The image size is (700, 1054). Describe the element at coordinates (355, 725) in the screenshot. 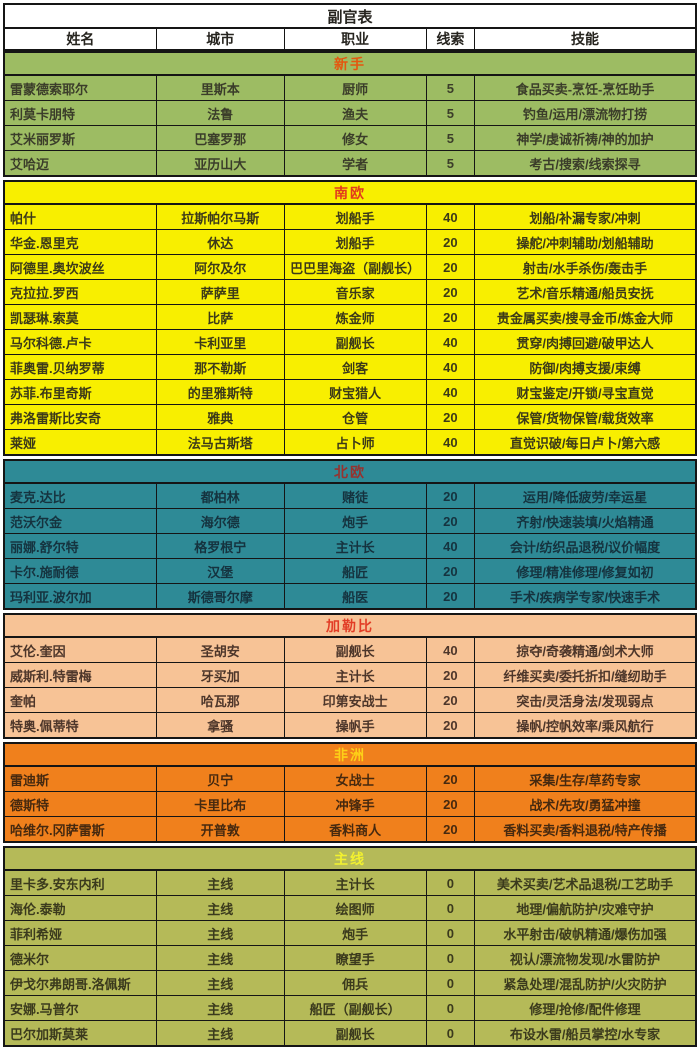

I see `cell-occupation: 操帆手` at that location.